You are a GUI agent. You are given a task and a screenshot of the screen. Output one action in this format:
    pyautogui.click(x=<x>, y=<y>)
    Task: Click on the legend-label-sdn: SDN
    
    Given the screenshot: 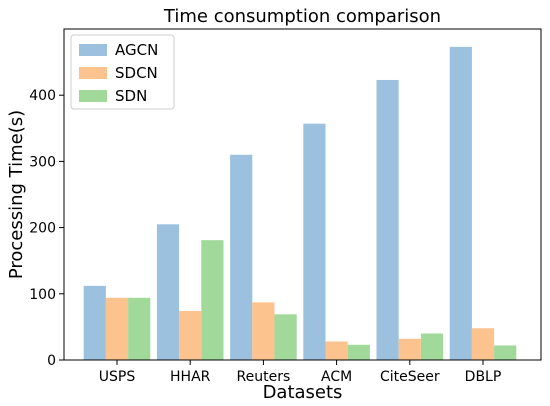 What is the action you would take?
    pyautogui.click(x=131, y=96)
    